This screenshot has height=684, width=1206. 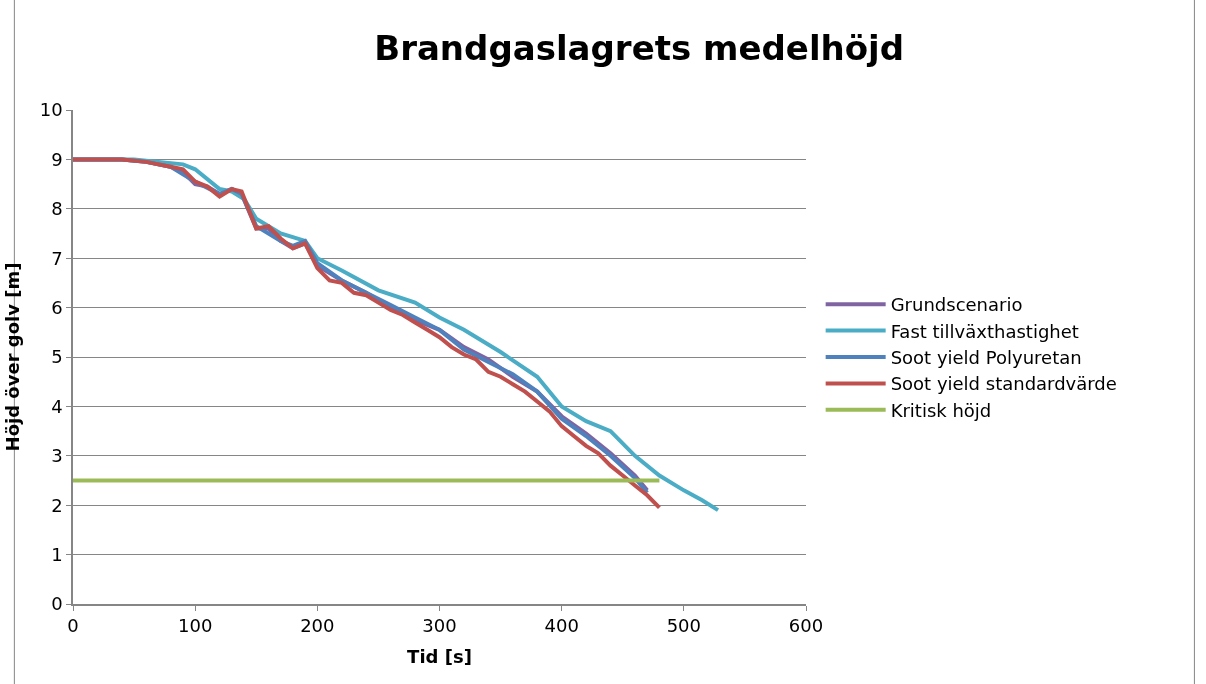 I want to click on legend-label: Kritisk höjd, so click(x=941, y=410).